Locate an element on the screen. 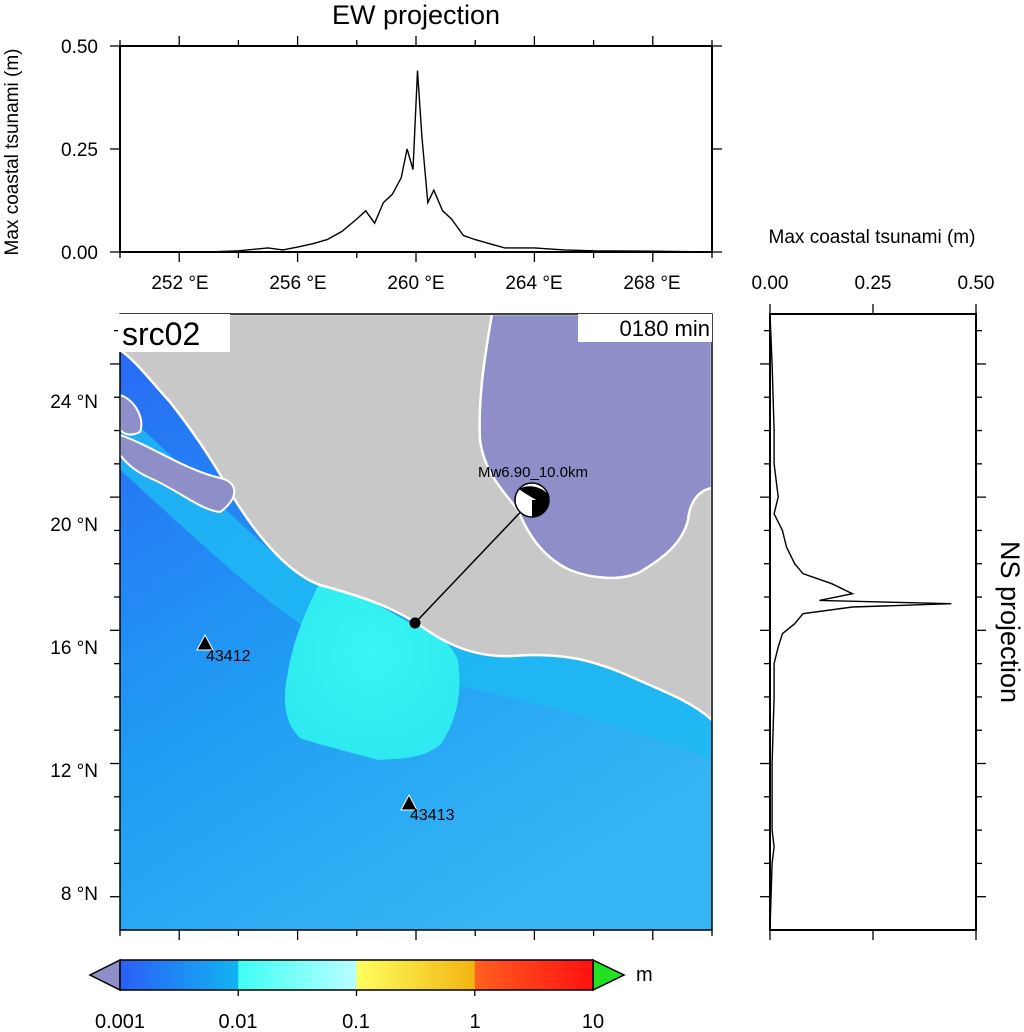 The width and height of the screenshot is (1024, 1032). ew-y-tick-labels: 0.50 0.25 0.00 is located at coordinates (79, 150).